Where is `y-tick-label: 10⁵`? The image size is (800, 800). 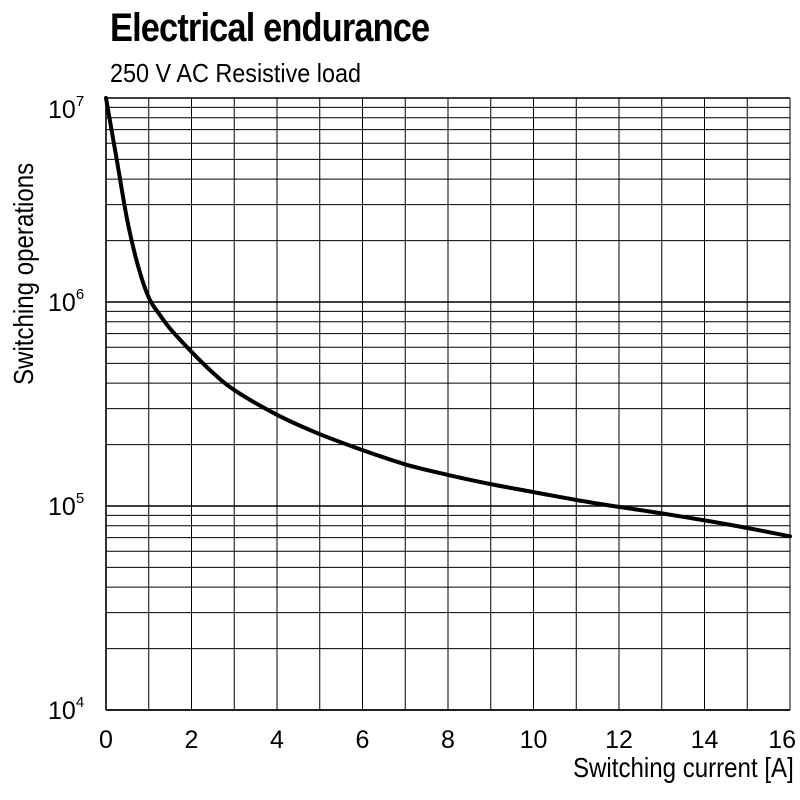
y-tick-label: 10⁵ is located at coordinates (66, 505).